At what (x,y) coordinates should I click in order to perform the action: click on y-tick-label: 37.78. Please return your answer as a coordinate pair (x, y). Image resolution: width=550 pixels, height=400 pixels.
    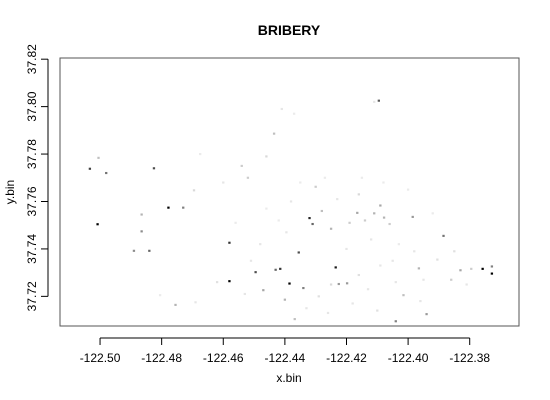
    Looking at the image, I should click on (32, 154).